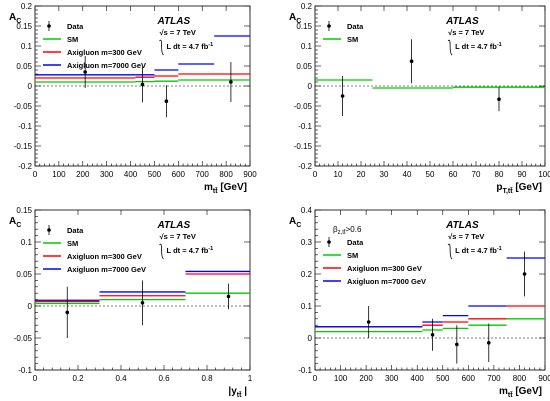  What do you see at coordinates (307, 210) in the screenshot?
I see `y-tick-label: 0.4` at bounding box center [307, 210].